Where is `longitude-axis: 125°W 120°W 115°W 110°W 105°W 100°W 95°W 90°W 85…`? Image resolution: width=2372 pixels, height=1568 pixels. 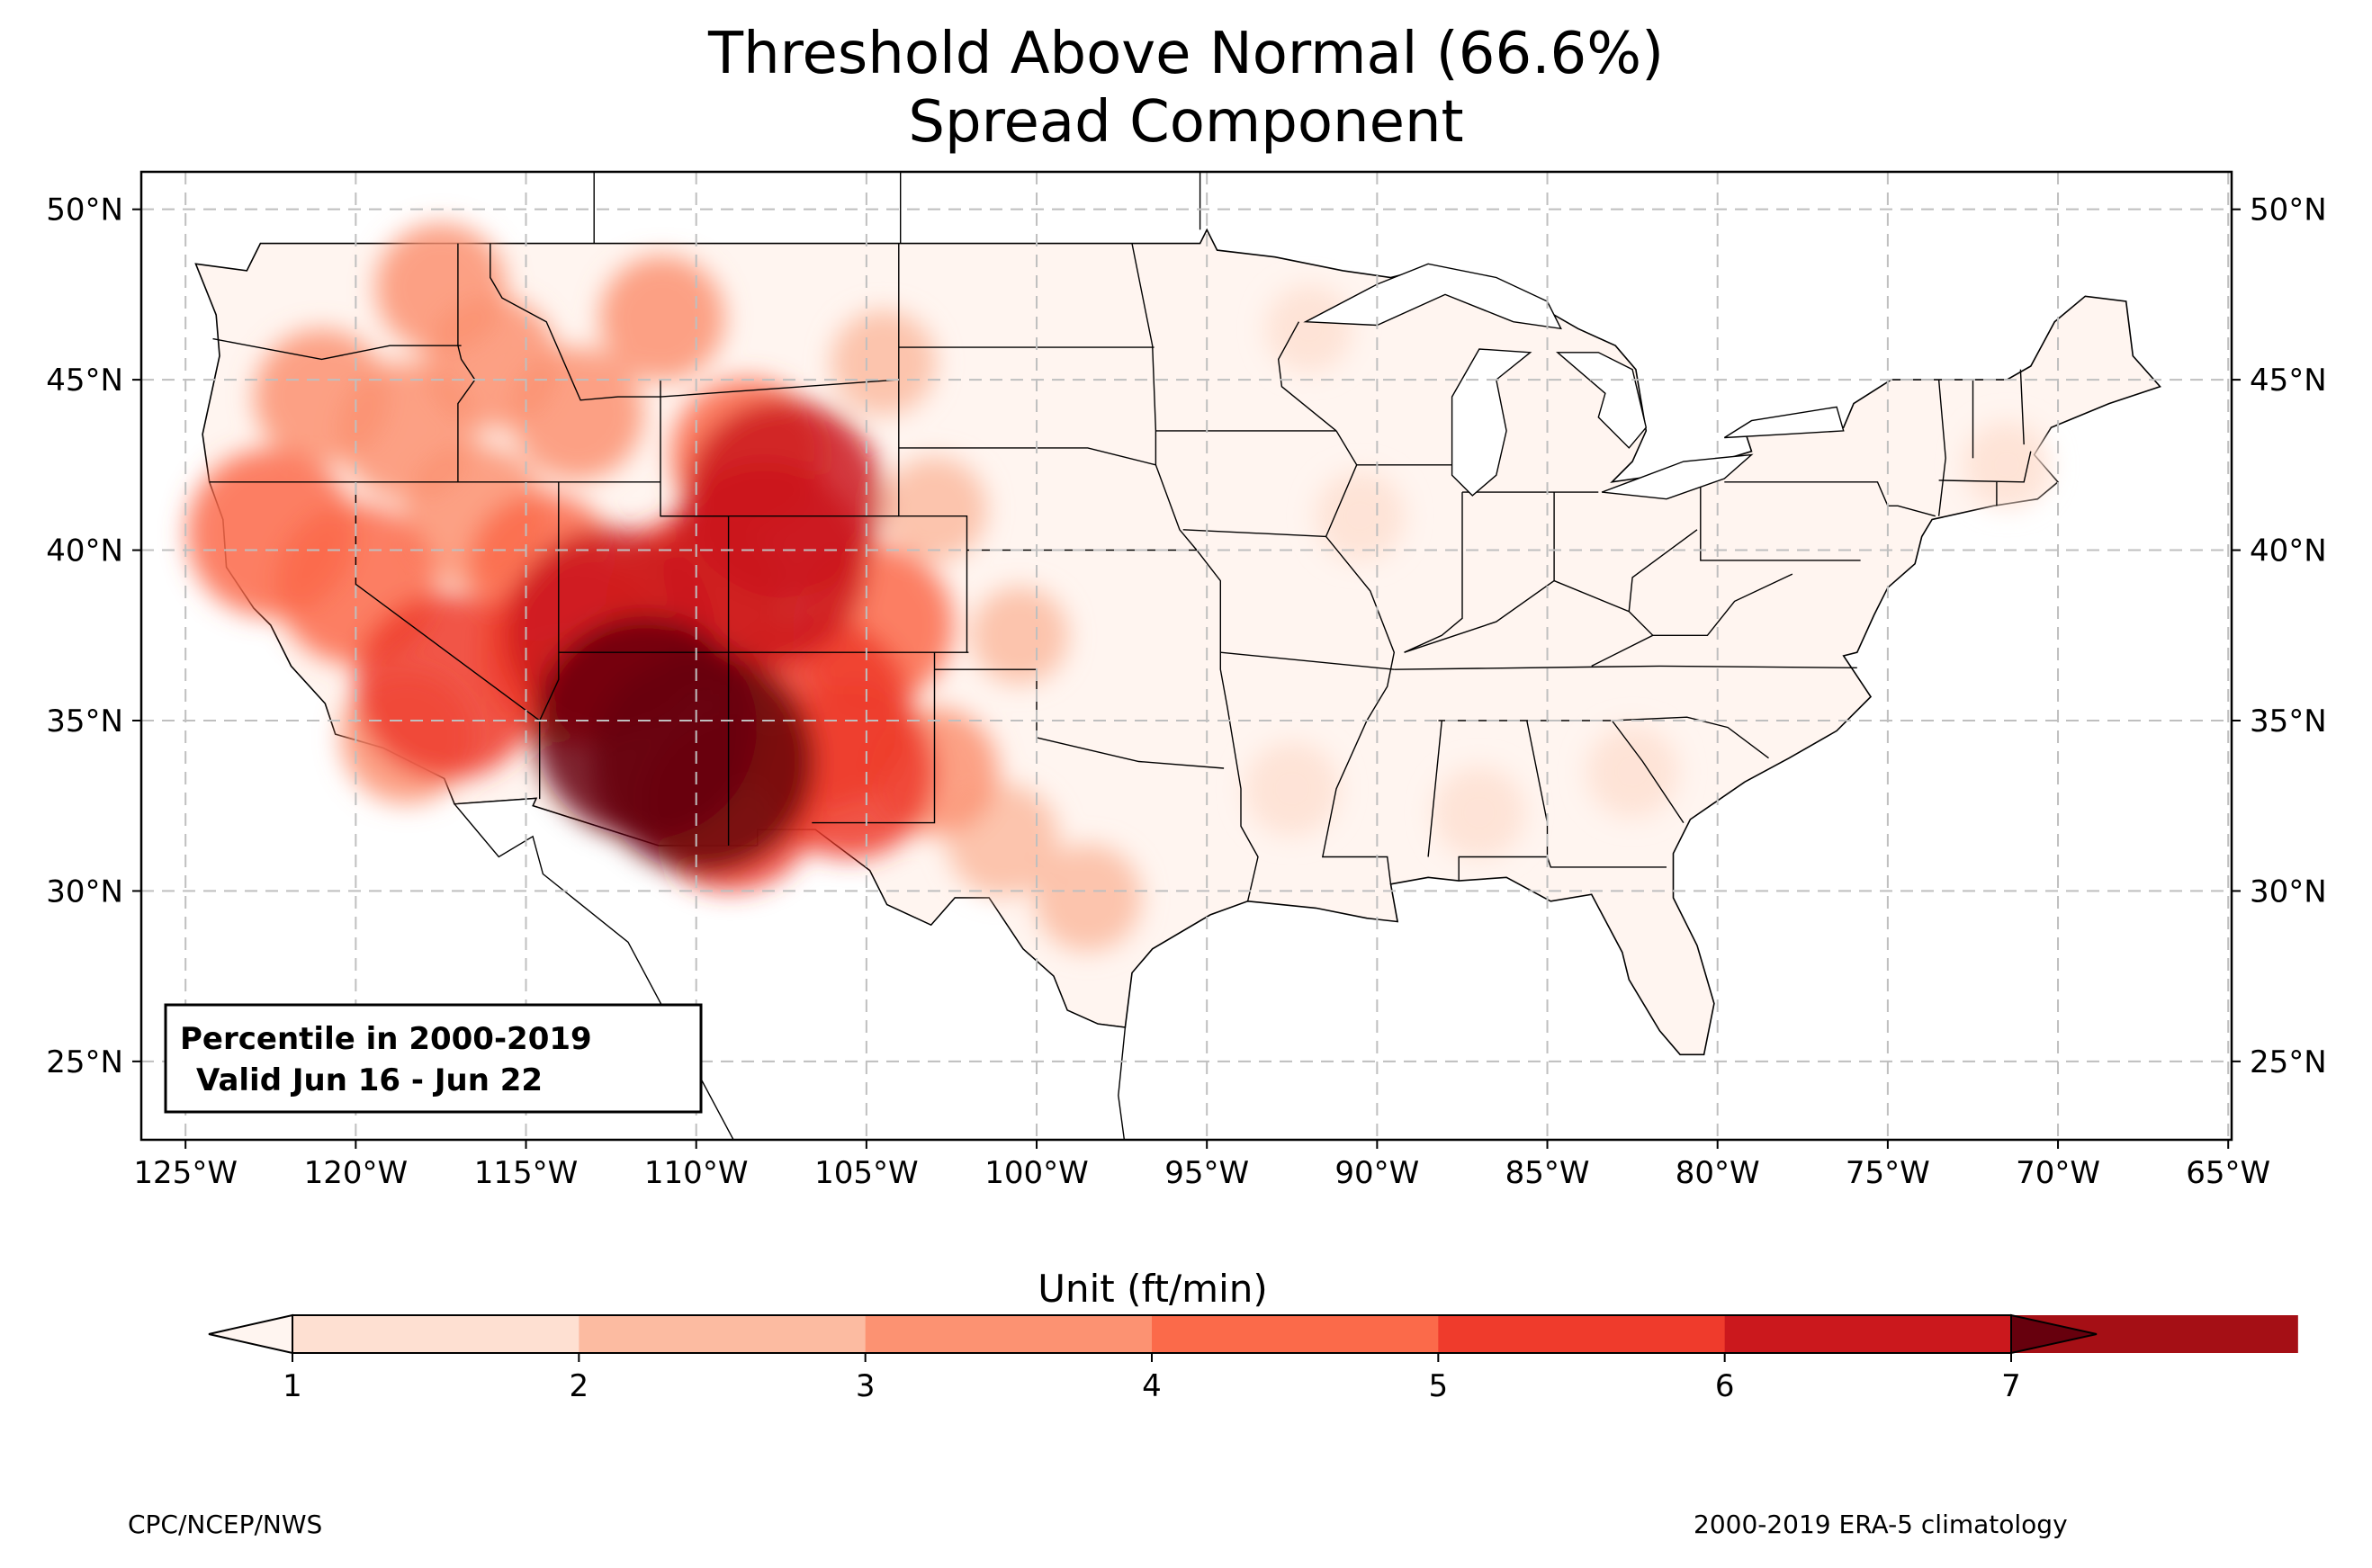 longitude-axis: 125°W 120°W 115°W 110°W 105°W 100°W 95°W 90°W 85… is located at coordinates (1202, 1165).